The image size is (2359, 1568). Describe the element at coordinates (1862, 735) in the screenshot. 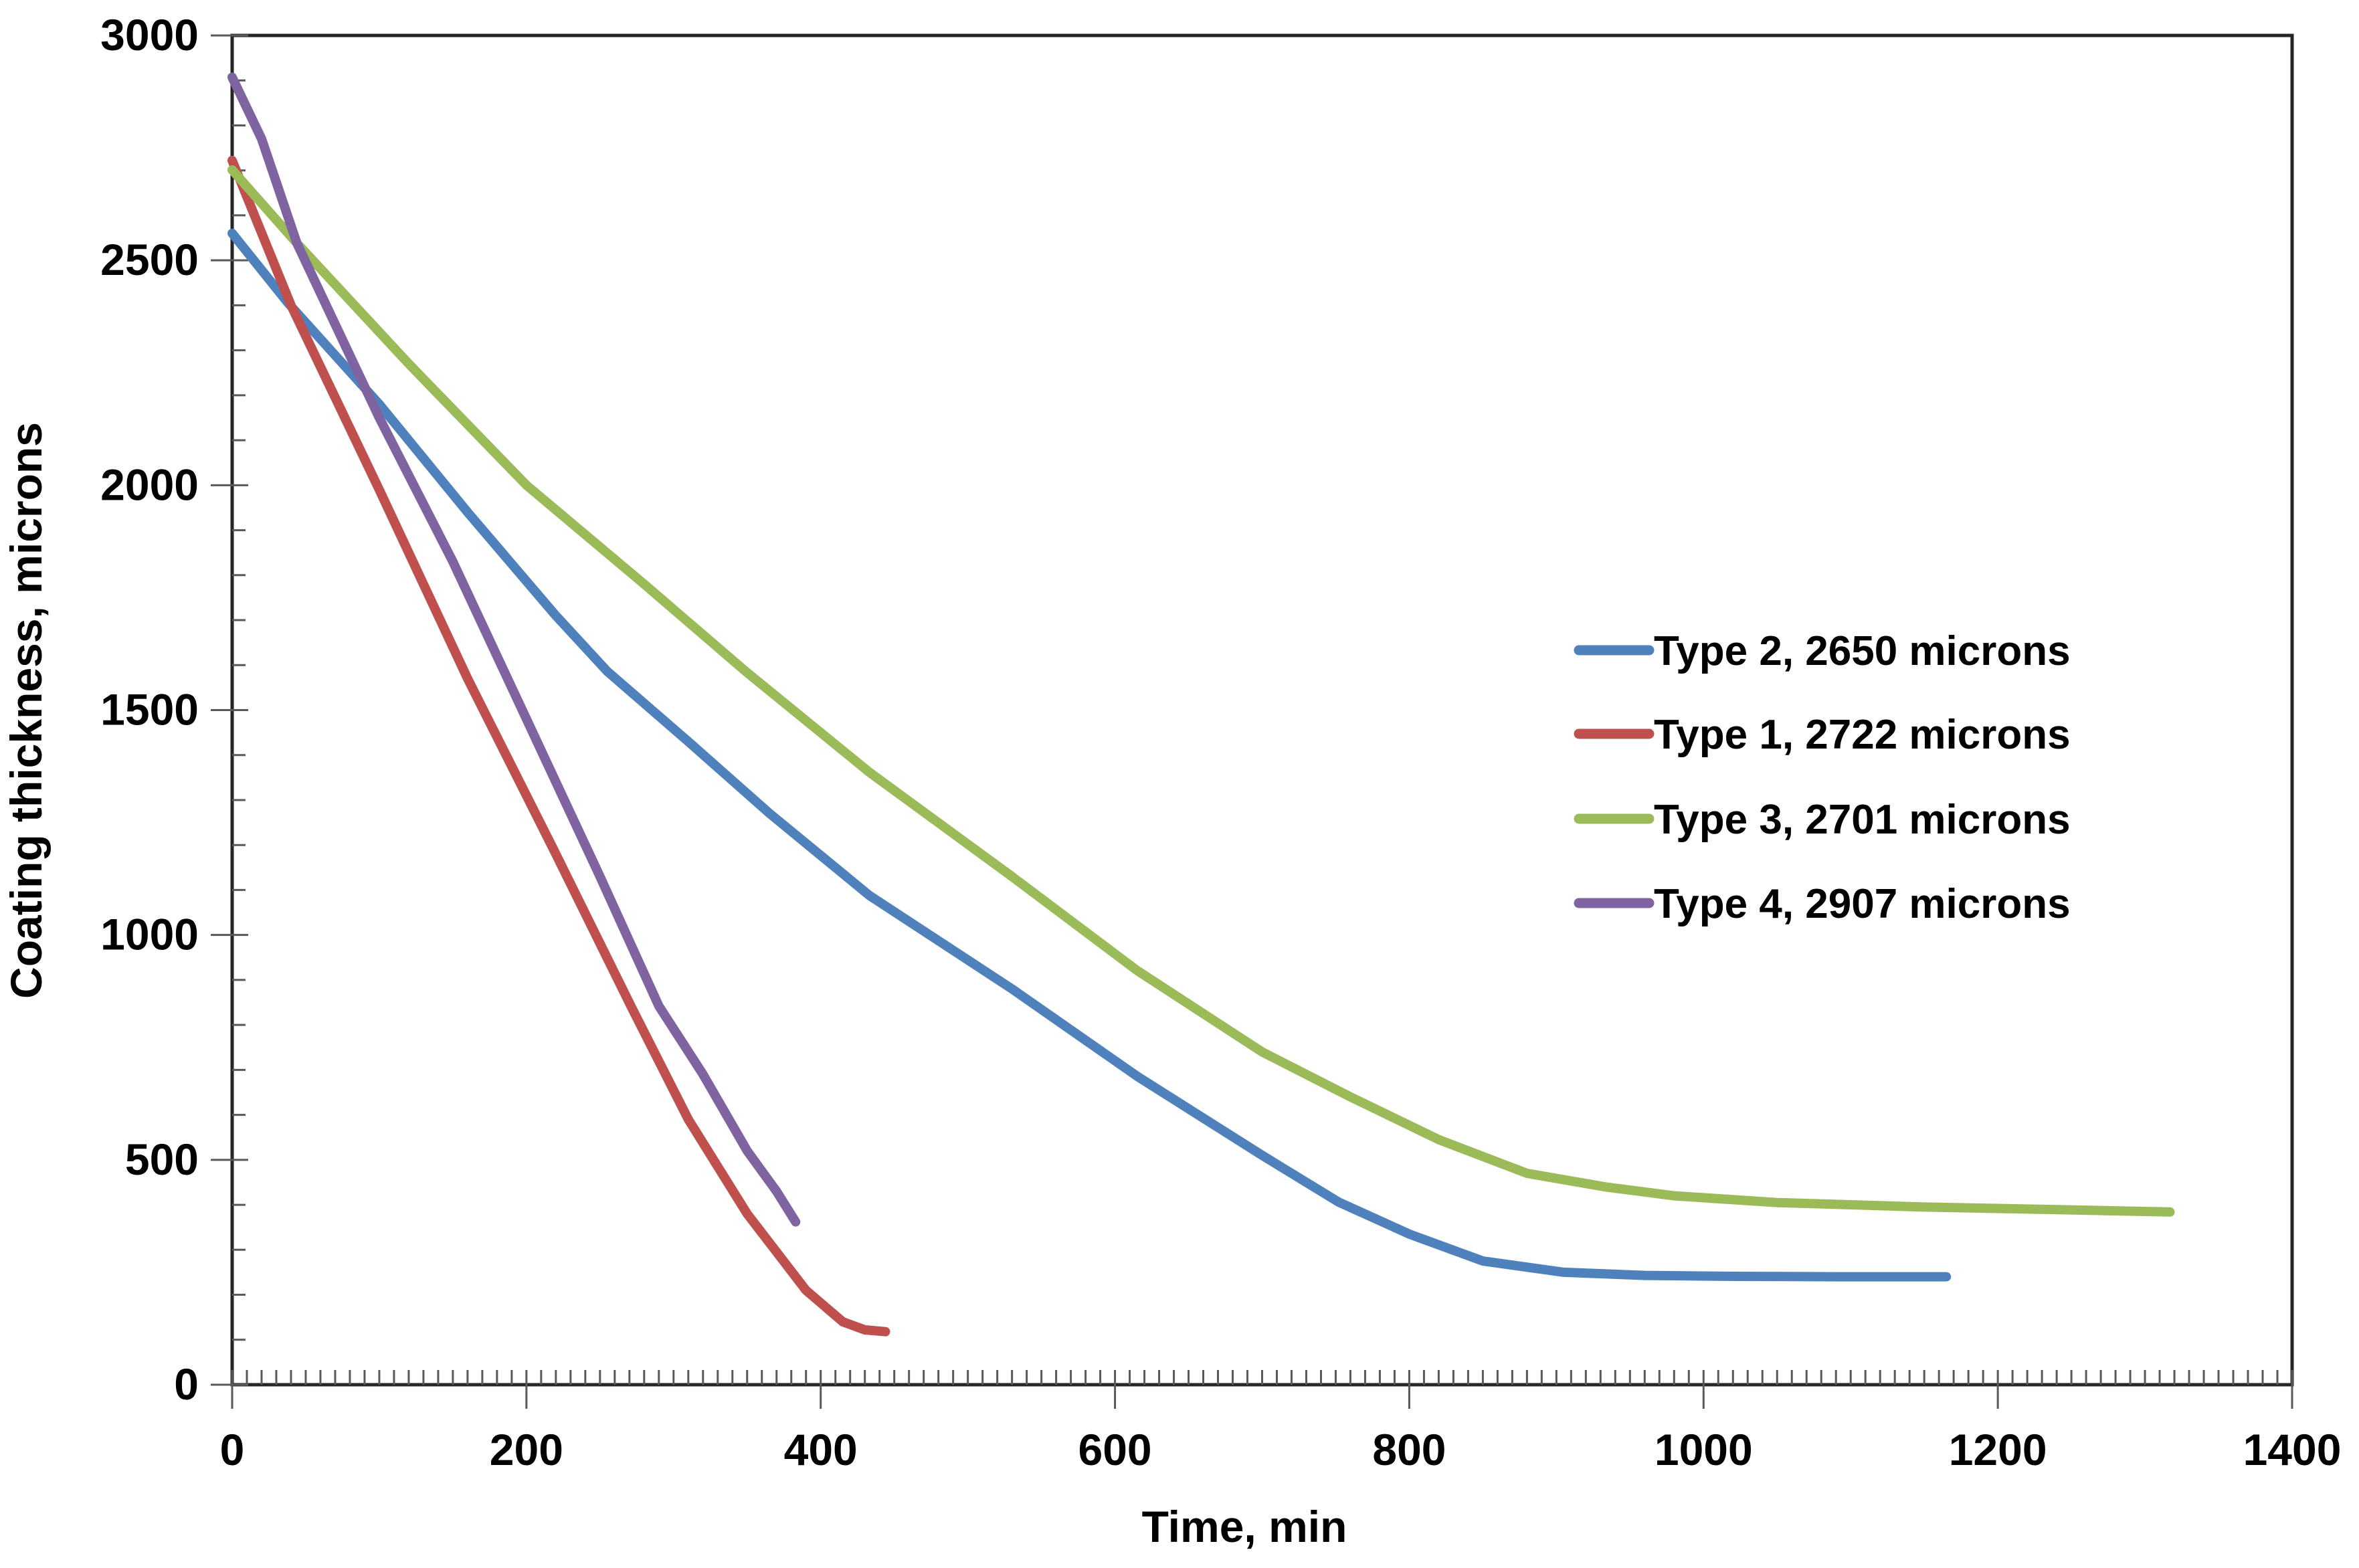

I see `legend-label: Type 1, 2722 microns` at that location.